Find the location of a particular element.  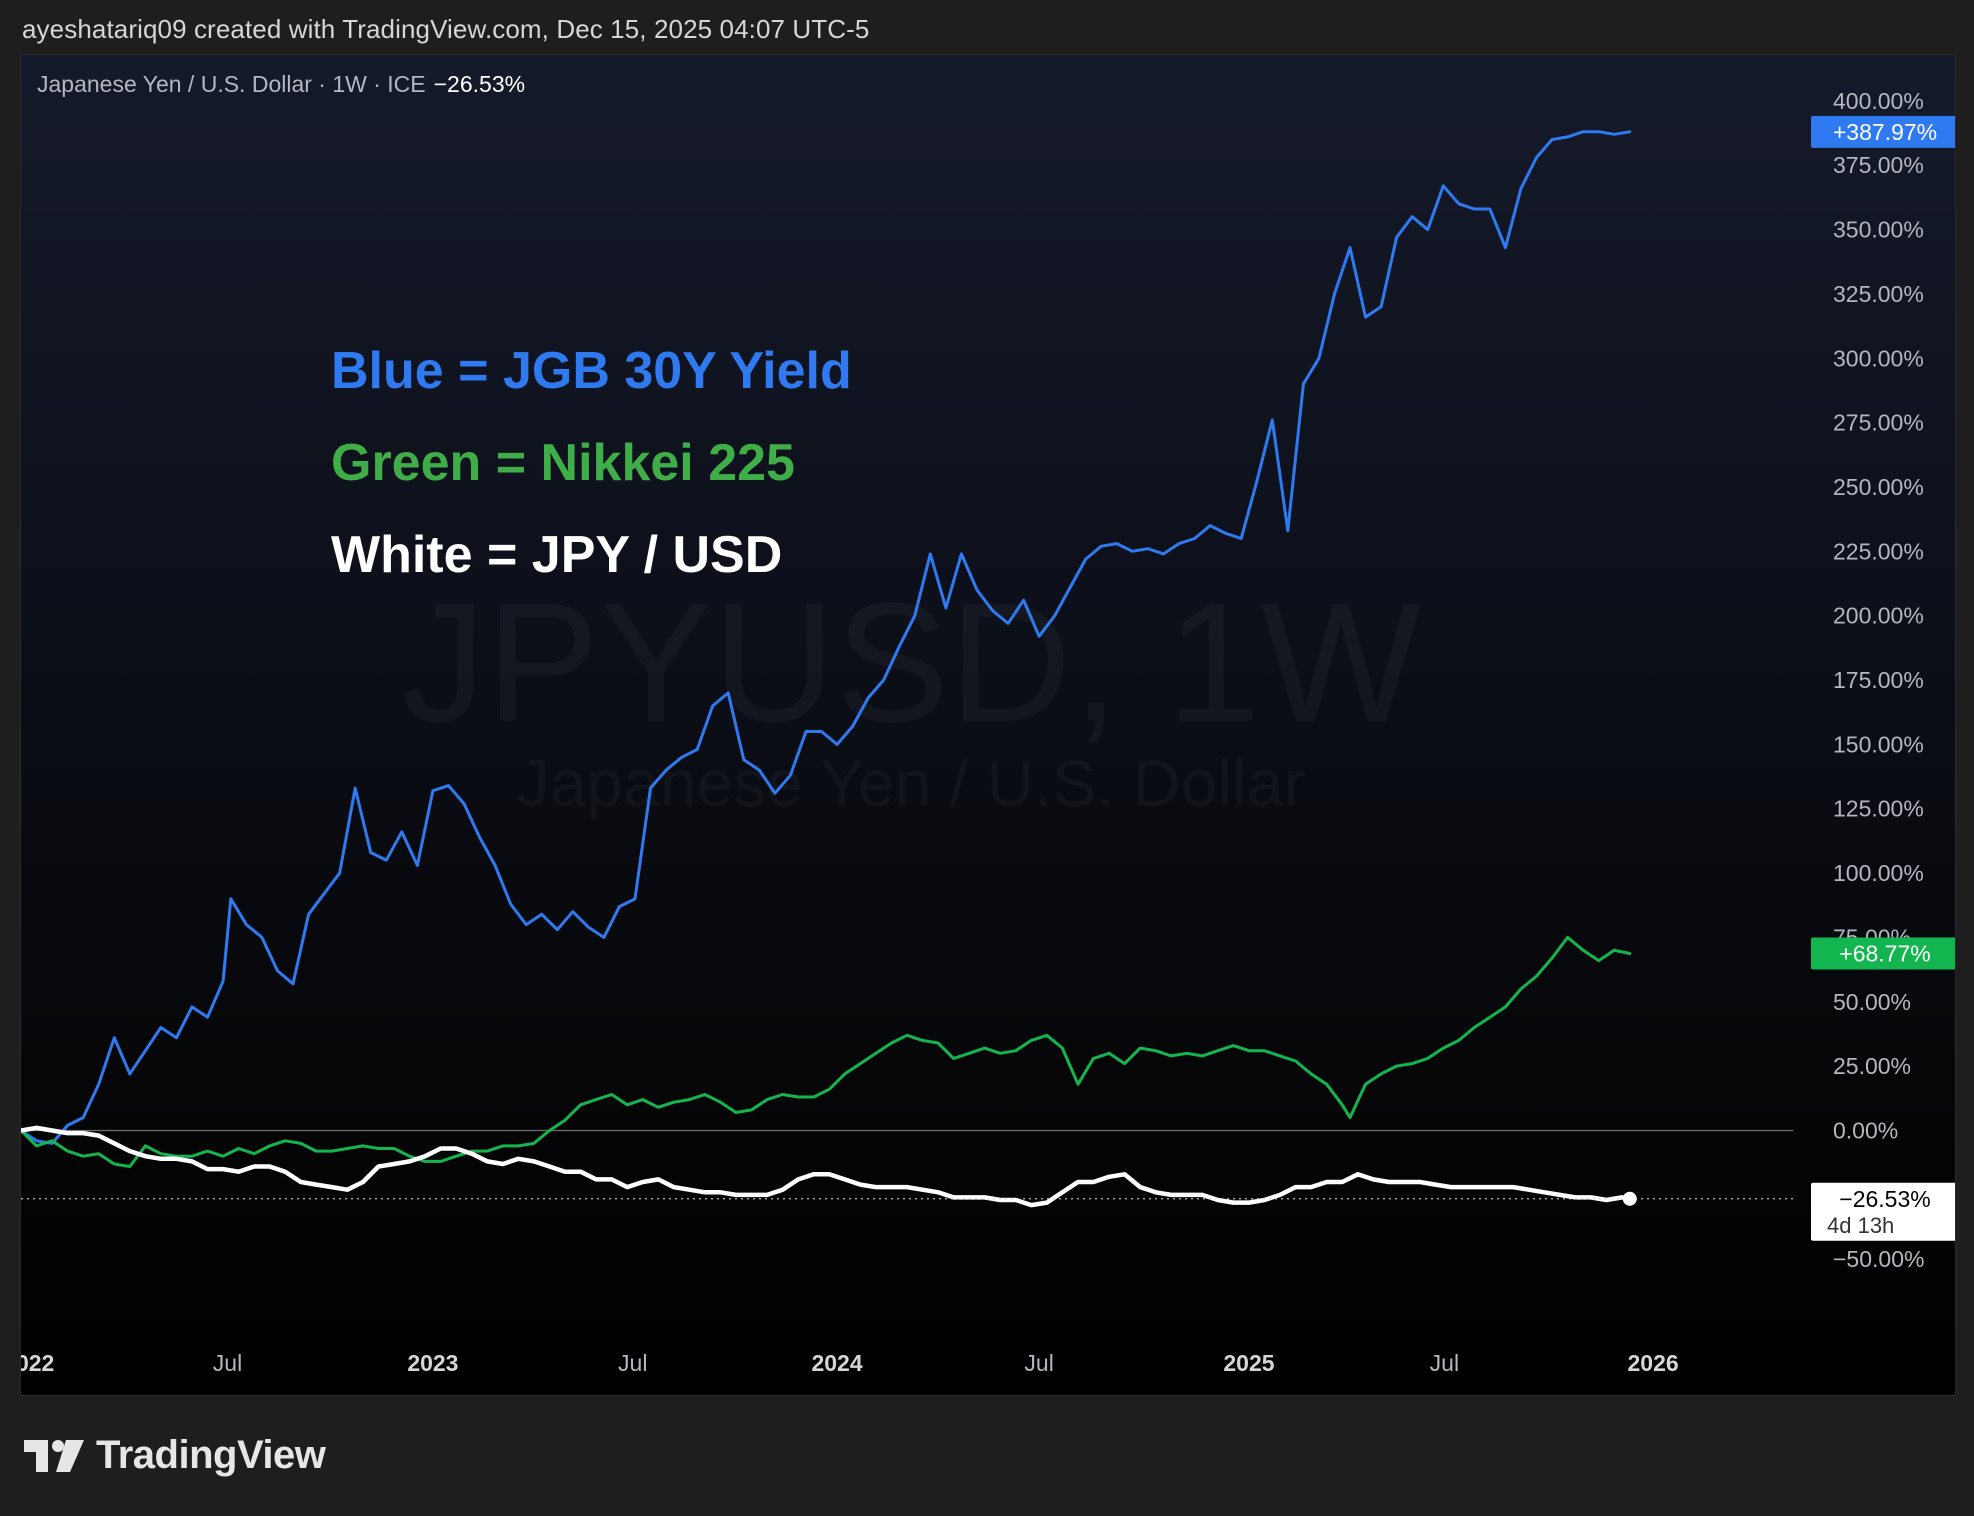

y-tick-label: 225.00% is located at coordinates (1878, 551).